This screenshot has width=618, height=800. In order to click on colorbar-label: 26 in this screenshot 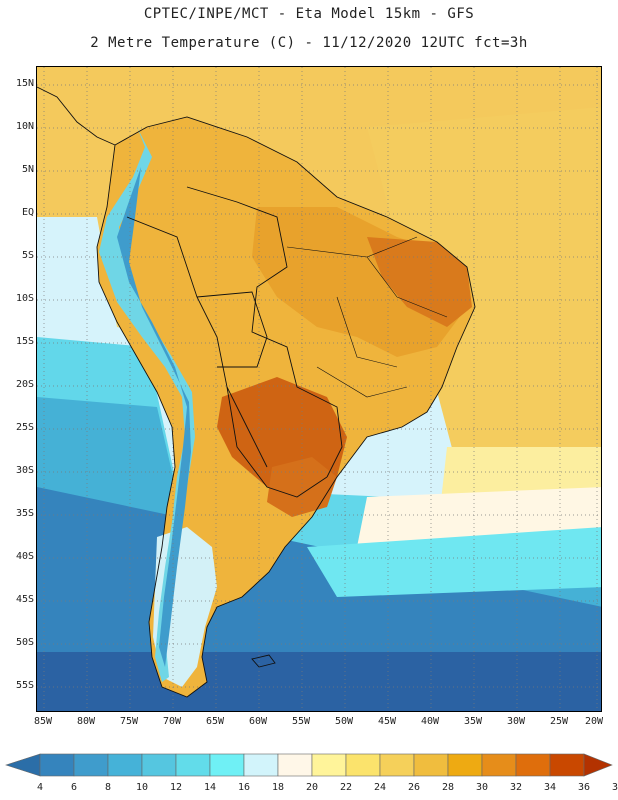, I will do `click(414, 787)`.